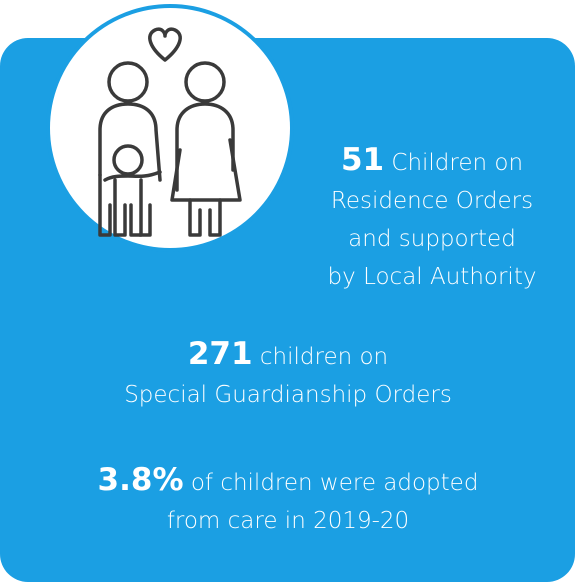 This screenshot has width=575, height=582. I want to click on stat-text: 51 Children on, so click(432, 160).